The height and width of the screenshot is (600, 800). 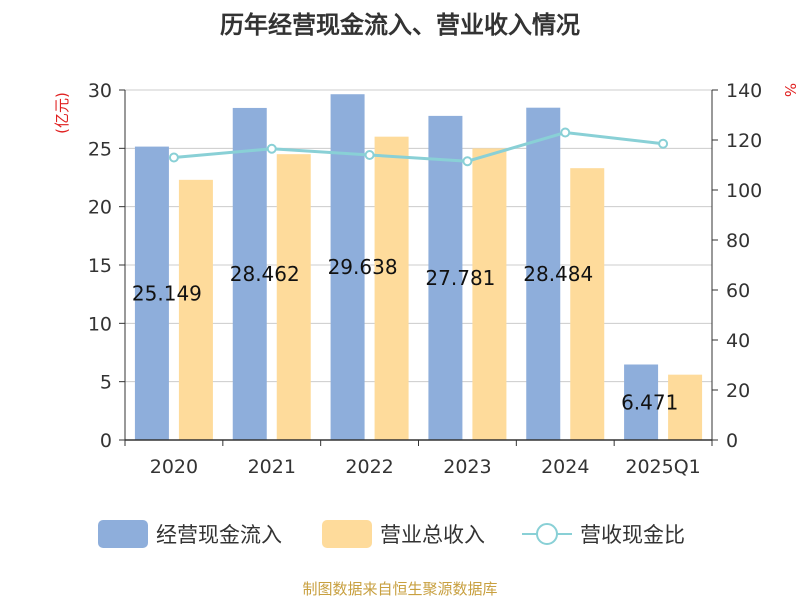 I want to click on y-left-tick-label: 15, so click(x=100, y=266).